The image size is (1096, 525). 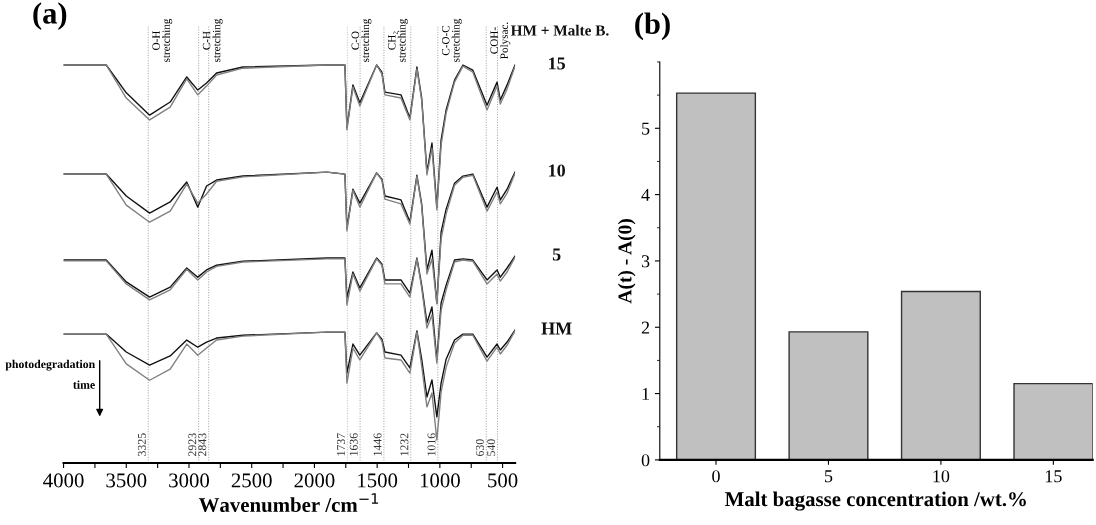 What do you see at coordinates (557, 170) in the screenshot?
I see `series-label: 10` at bounding box center [557, 170].